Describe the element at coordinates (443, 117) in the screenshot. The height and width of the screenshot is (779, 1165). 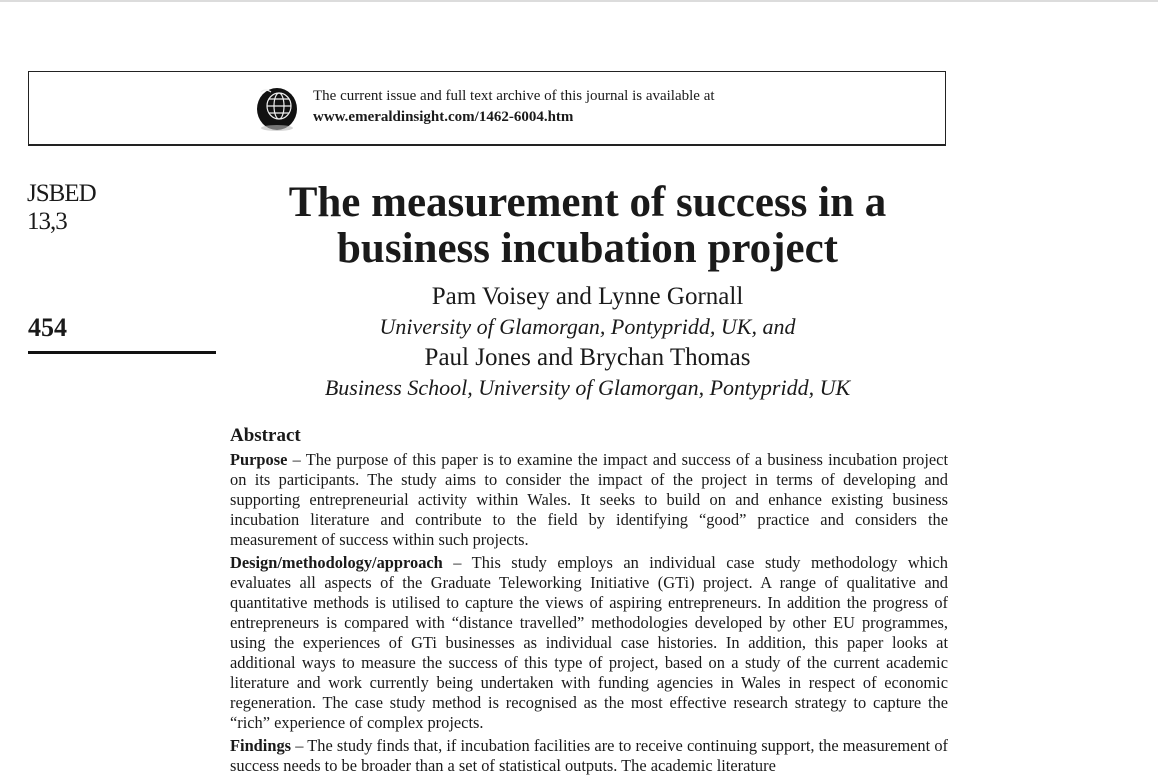
I see `journal-url-link: www.emeraldinsight.com/1462-6004.htm` at that location.